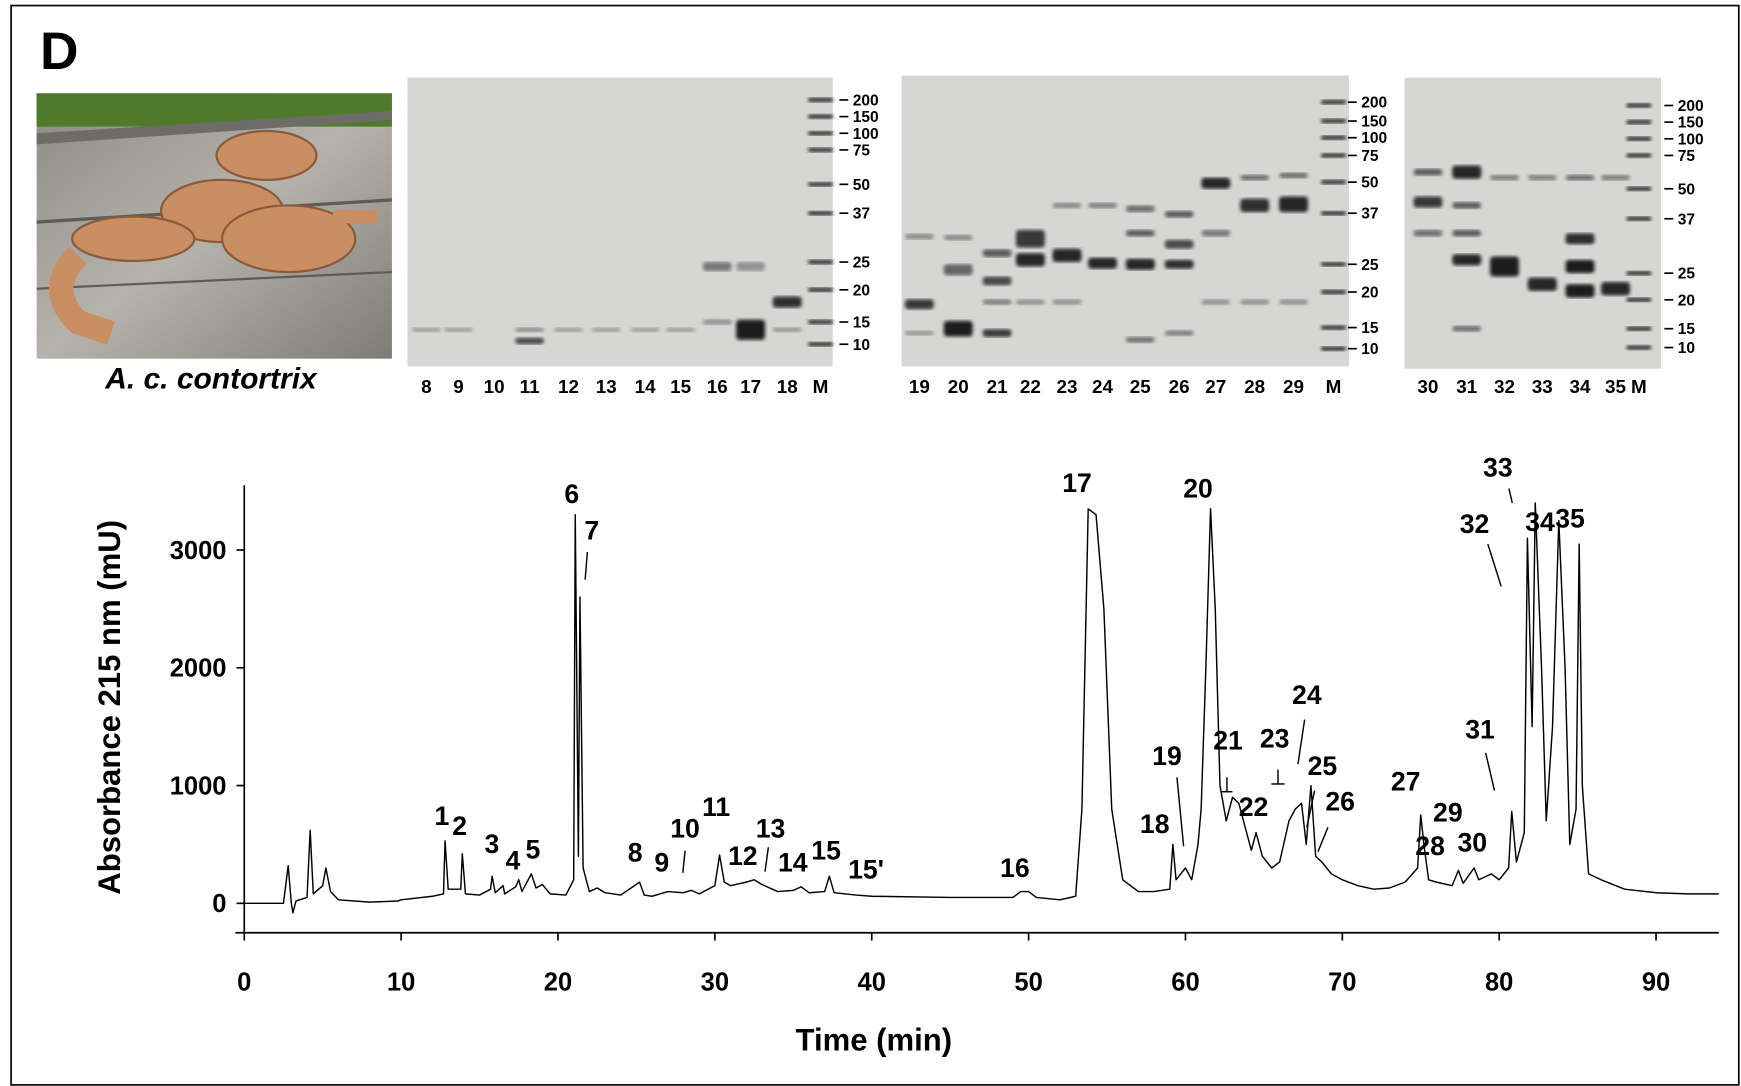  Describe the element at coordinates (958, 386) in the screenshot. I see `lane-label: 20` at that location.